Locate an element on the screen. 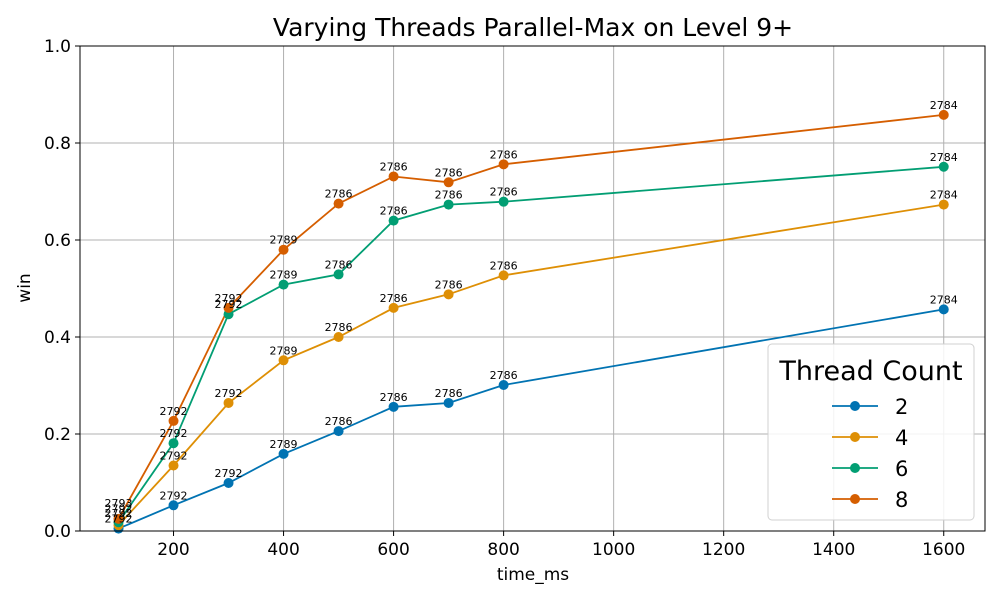  legend-title: Thread Count is located at coordinates (870, 371).